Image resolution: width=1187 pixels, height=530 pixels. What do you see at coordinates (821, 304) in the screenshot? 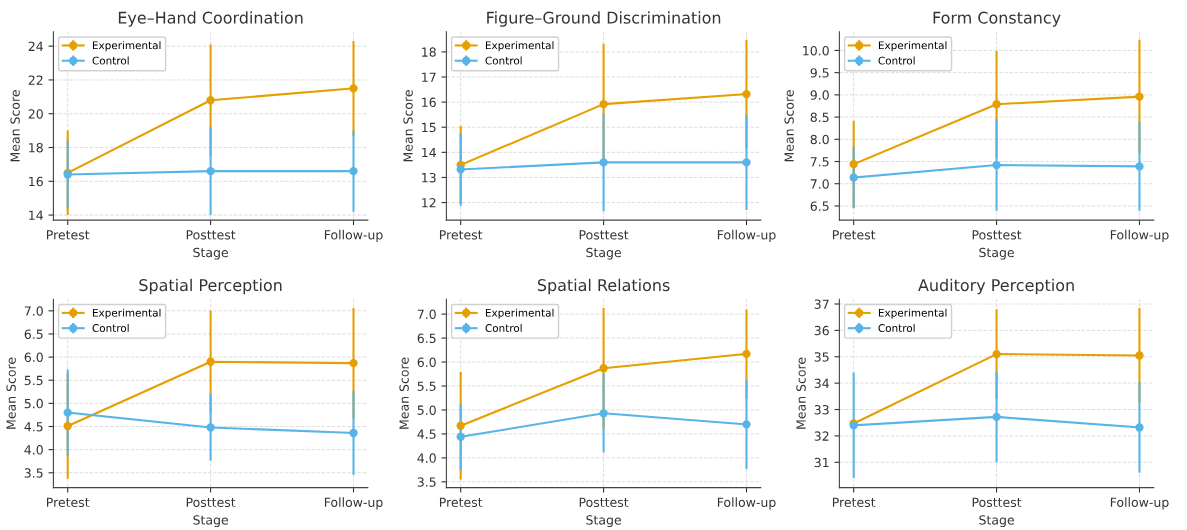
I see `y-tick-label: 37` at bounding box center [821, 304].